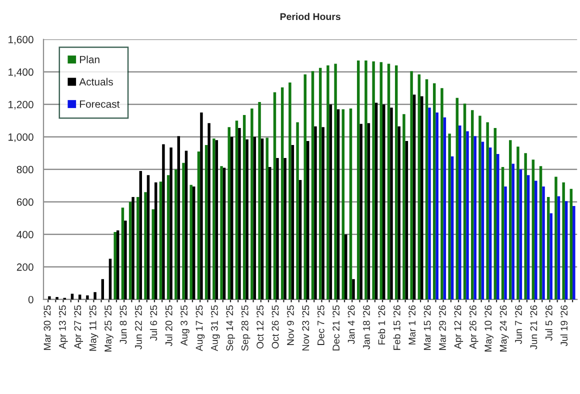 Image resolution: width=580 pixels, height=394 pixels. I want to click on x-tick-label: Jun 7 '26, so click(518, 324).